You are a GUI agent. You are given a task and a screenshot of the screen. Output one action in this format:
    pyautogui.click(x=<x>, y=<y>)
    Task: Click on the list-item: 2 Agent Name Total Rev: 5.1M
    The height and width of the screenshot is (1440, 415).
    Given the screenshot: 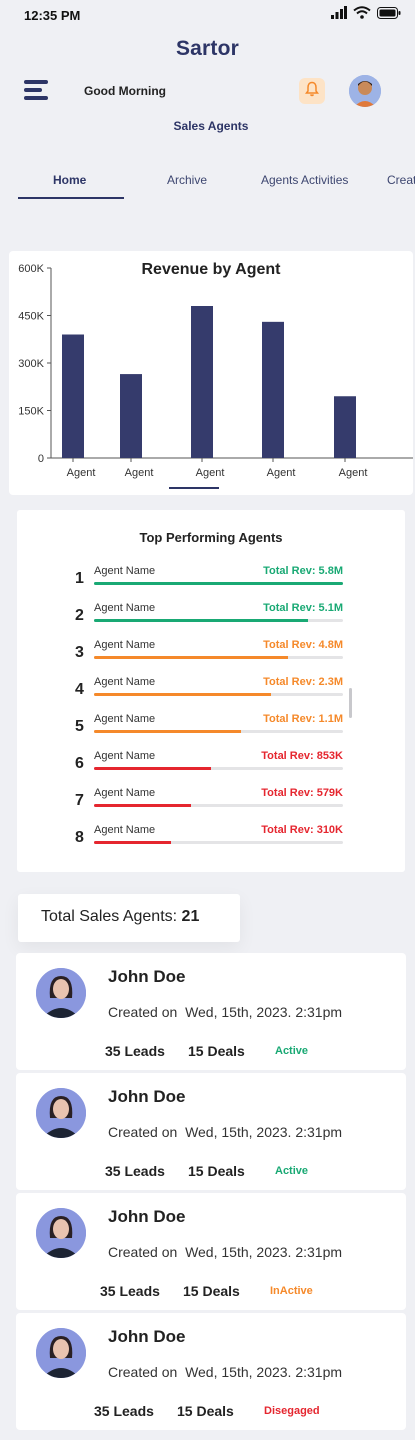 What is the action you would take?
    pyautogui.click(x=211, y=619)
    